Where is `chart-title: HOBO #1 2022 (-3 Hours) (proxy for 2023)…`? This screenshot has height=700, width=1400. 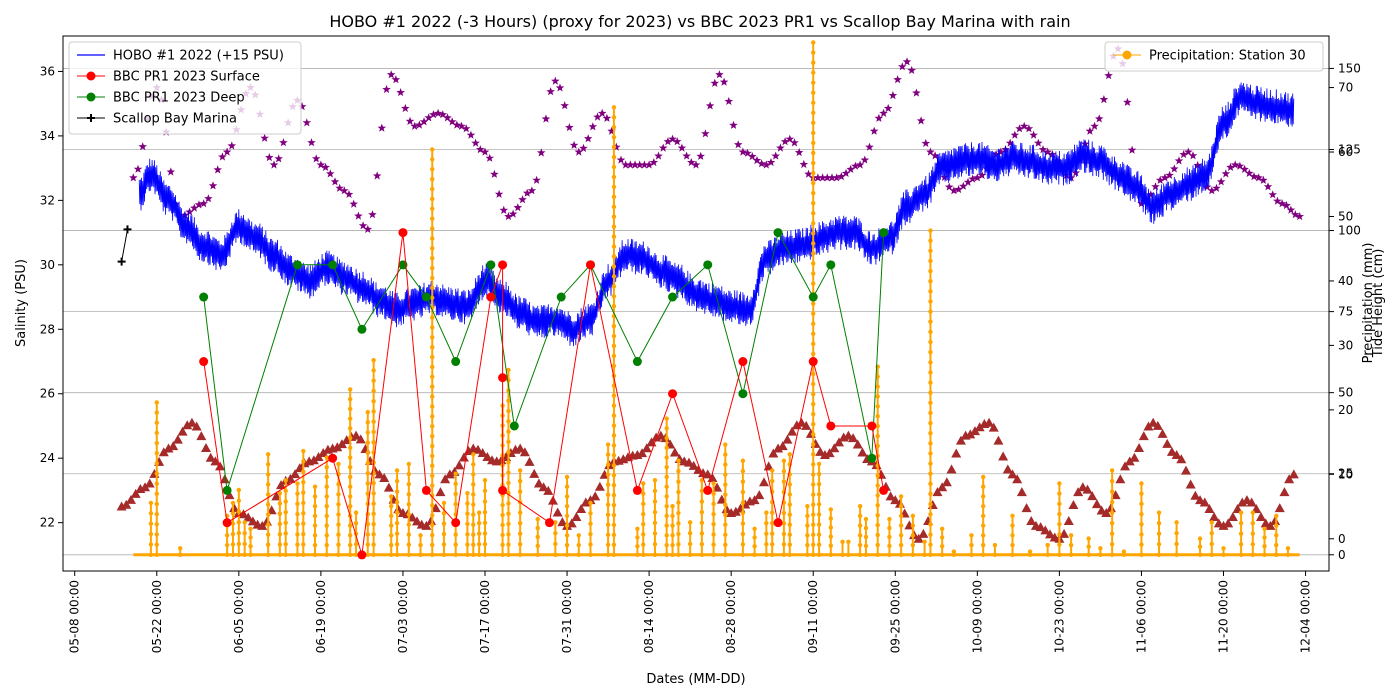 chart-title: HOBO #1 2022 (-3 Hours) (proxy for 2023)… is located at coordinates (699, 21).